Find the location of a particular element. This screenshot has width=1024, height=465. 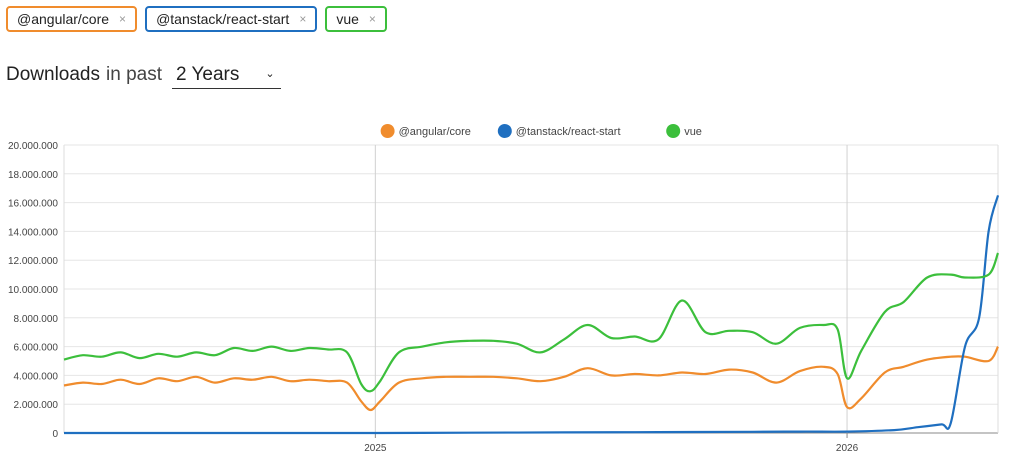

package-chip-label: @tanstack/react-start is located at coordinates (223, 19).